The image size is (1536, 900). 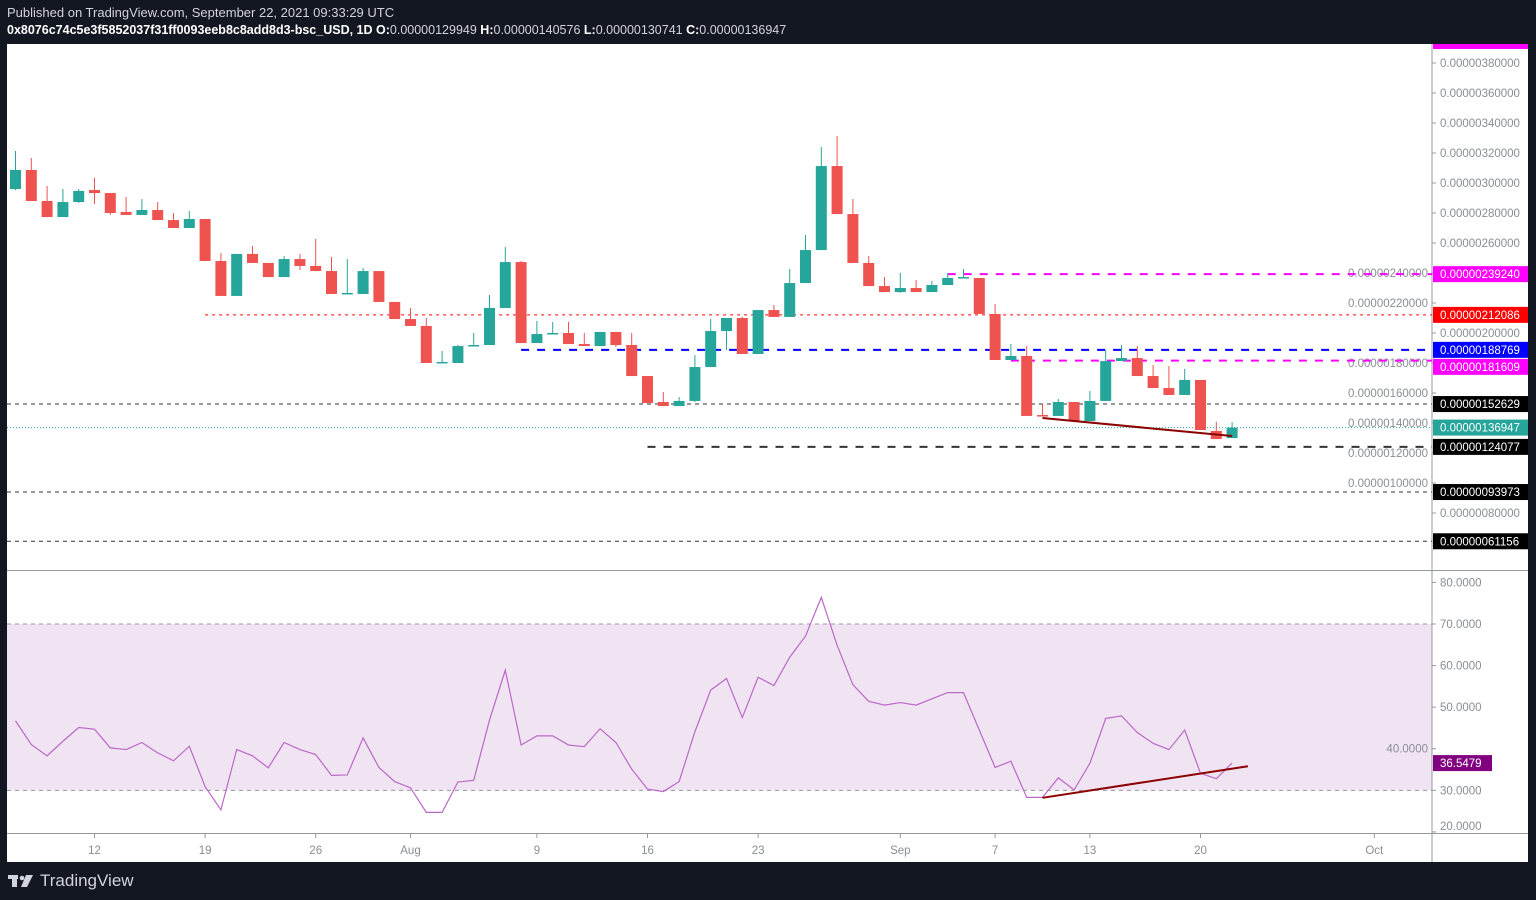 What do you see at coordinates (1480, 334) in the screenshot?
I see `price-tick-label: 0.00000200000` at bounding box center [1480, 334].